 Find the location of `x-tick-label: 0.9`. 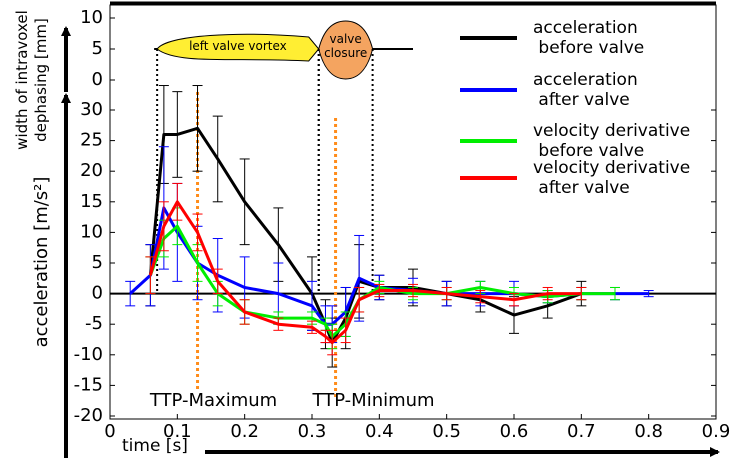

x-tick-label: 0.9 is located at coordinates (716, 431).